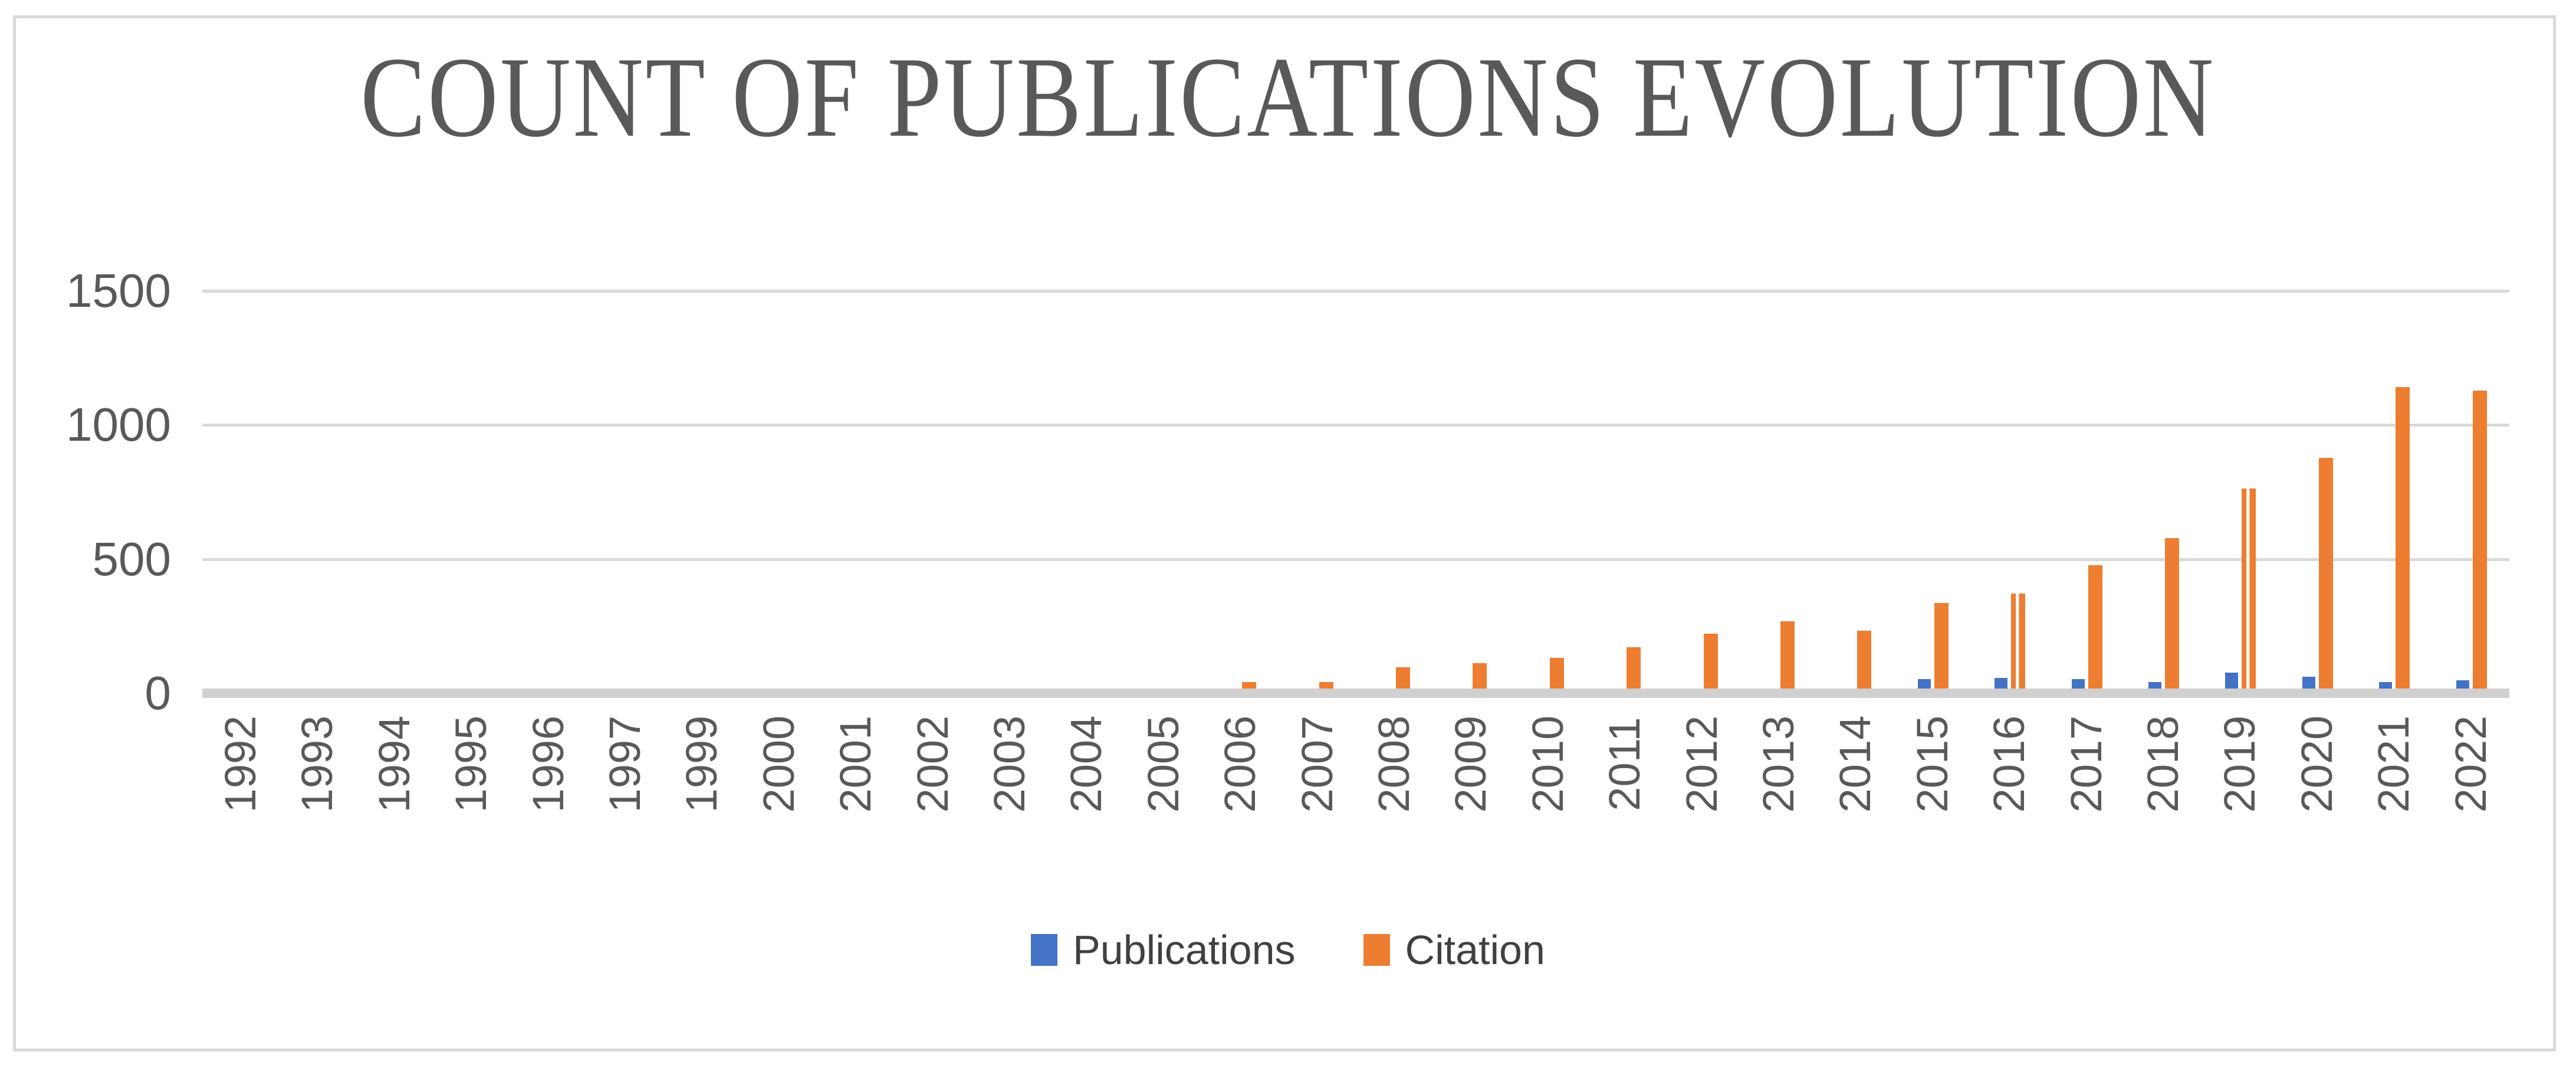  Describe the element at coordinates (2249, 589) in the screenshot. I see `citation-bar-2019` at that location.